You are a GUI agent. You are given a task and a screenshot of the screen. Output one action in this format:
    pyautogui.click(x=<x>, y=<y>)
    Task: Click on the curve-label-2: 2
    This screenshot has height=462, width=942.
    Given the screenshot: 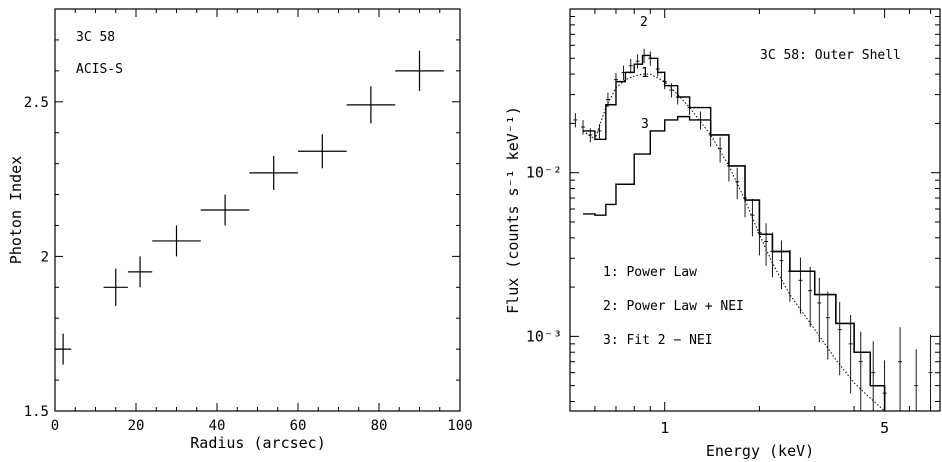 What is the action you would take?
    pyautogui.click(x=644, y=22)
    